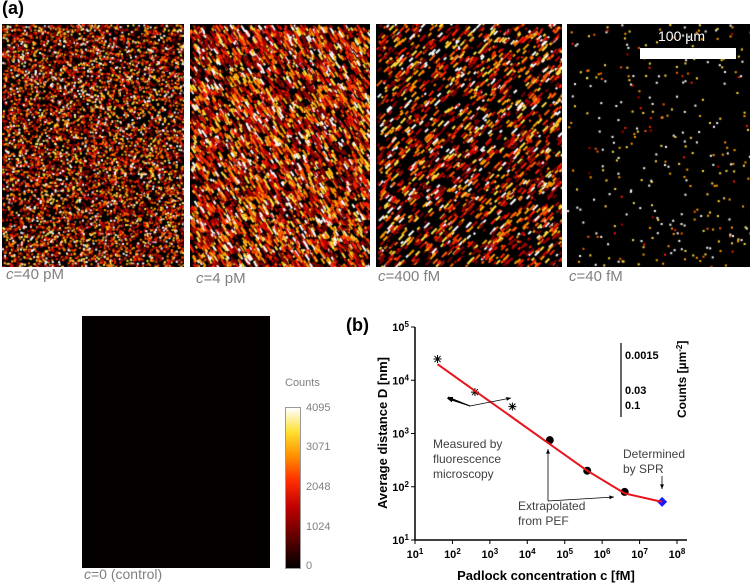 This screenshot has height=583, width=750. Describe the element at coordinates (467, 459) in the screenshot. I see `annotation-1: Measured by fluorescence microscopy` at that location.